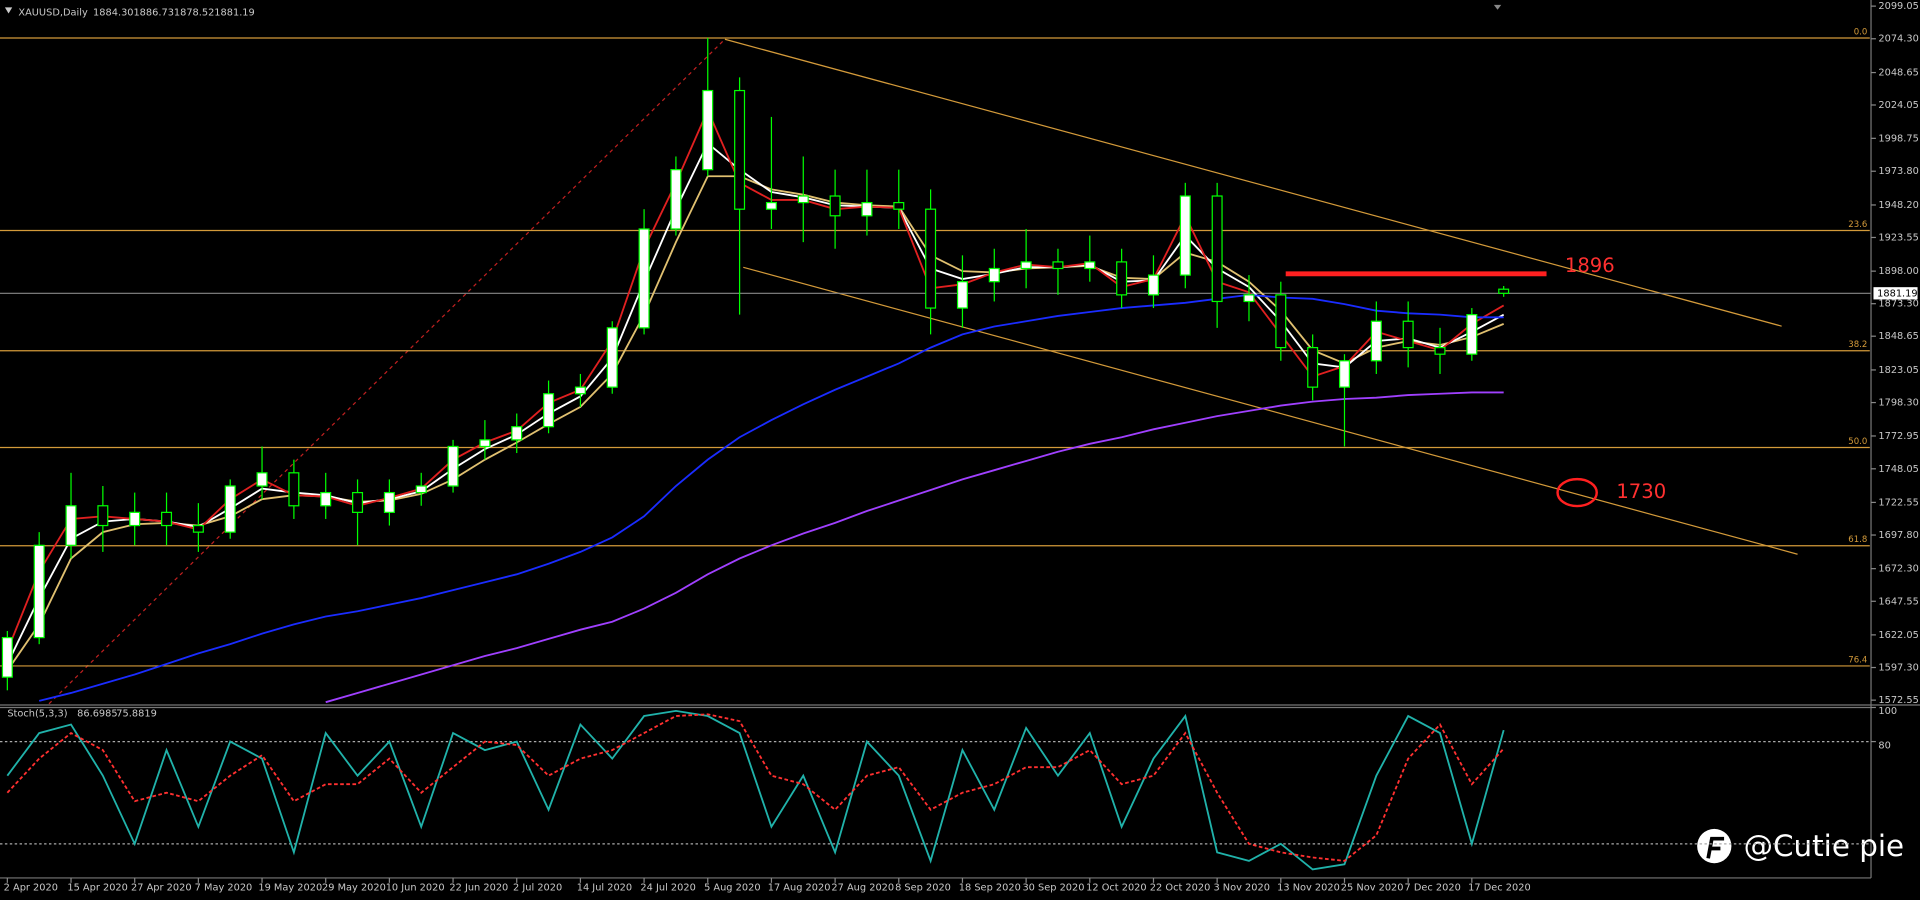 The height and width of the screenshot is (900, 1920). Describe the element at coordinates (1898, 502) in the screenshot. I see `y-tick-label: 1722.55` at that location.